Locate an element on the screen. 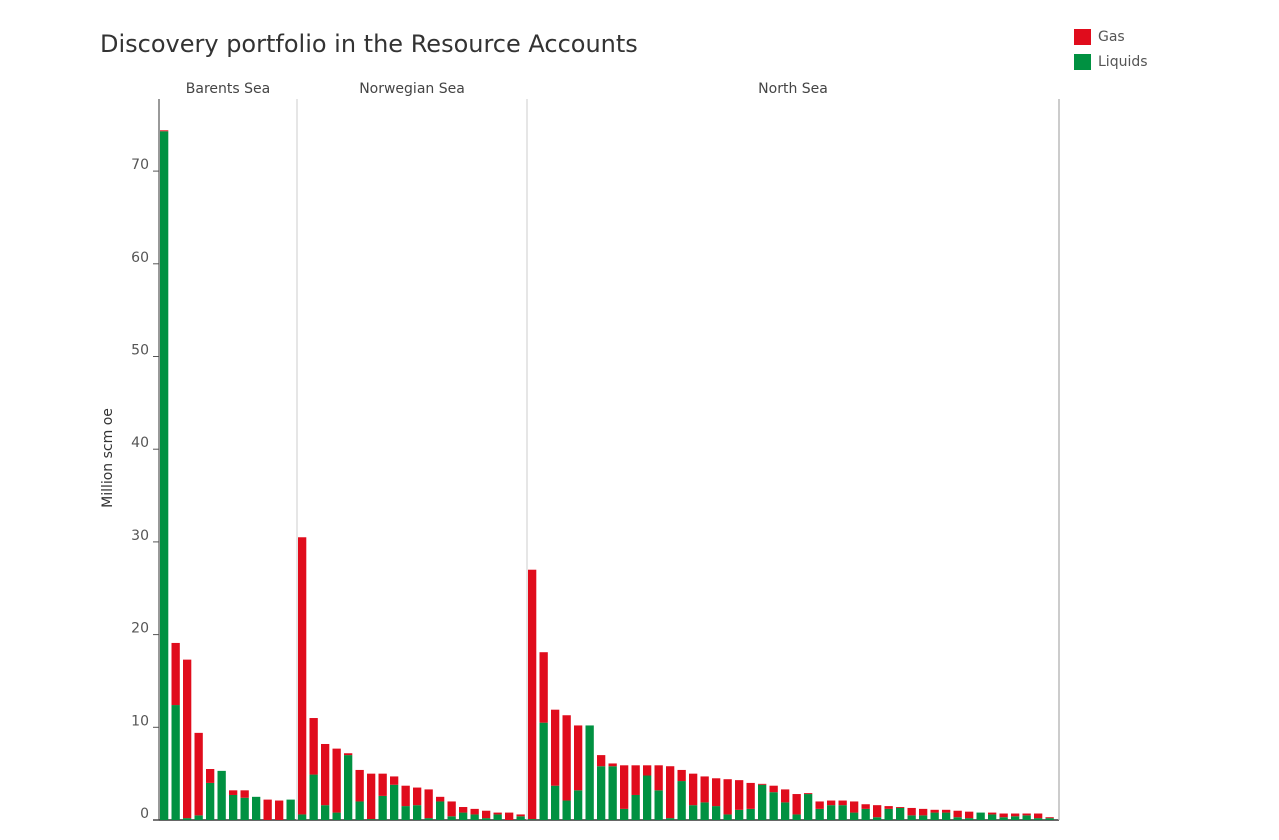  panel-label-north-sea: North Sea is located at coordinates (793, 89).